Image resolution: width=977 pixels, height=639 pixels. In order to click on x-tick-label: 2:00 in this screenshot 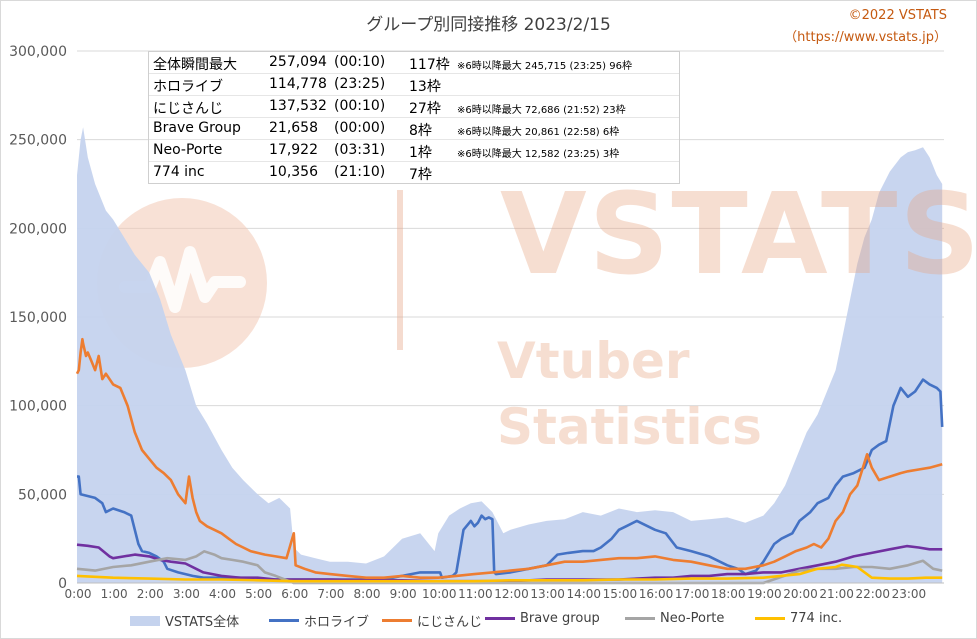, I will do `click(150, 594)`.